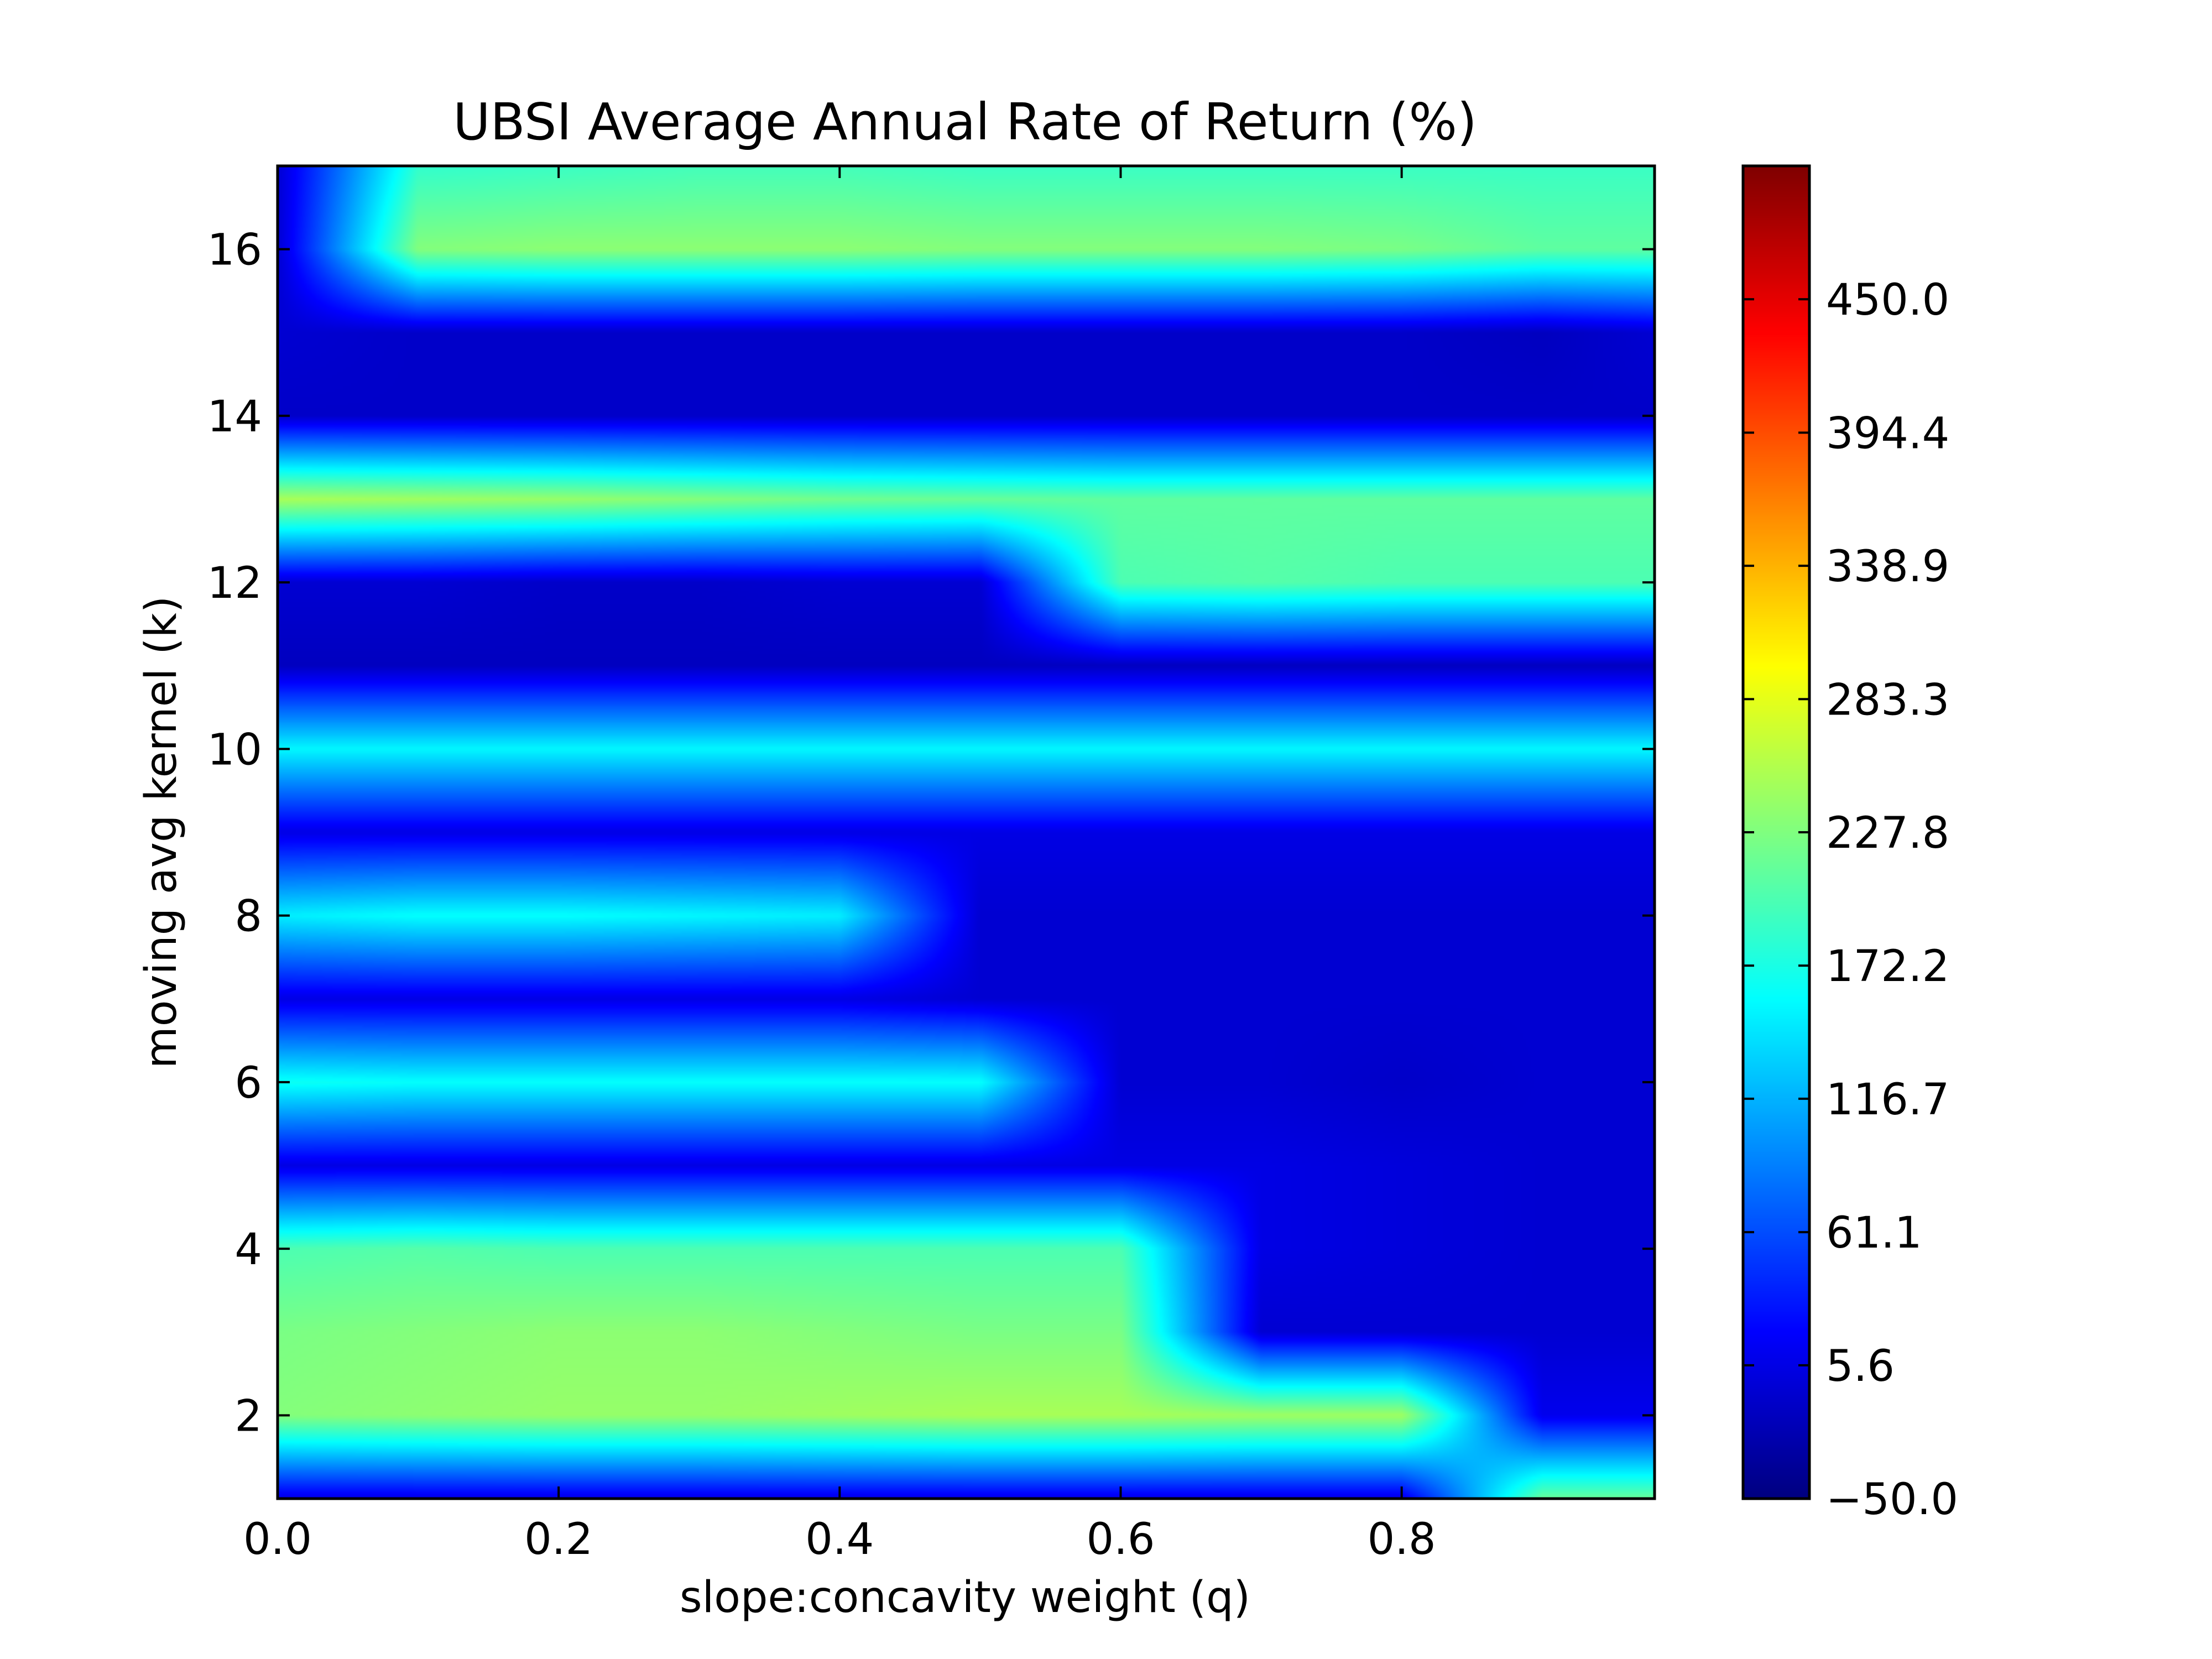 Image resolution: width=2212 pixels, height=1659 pixels. I want to click on y-tick-label: 6, so click(248, 1083).